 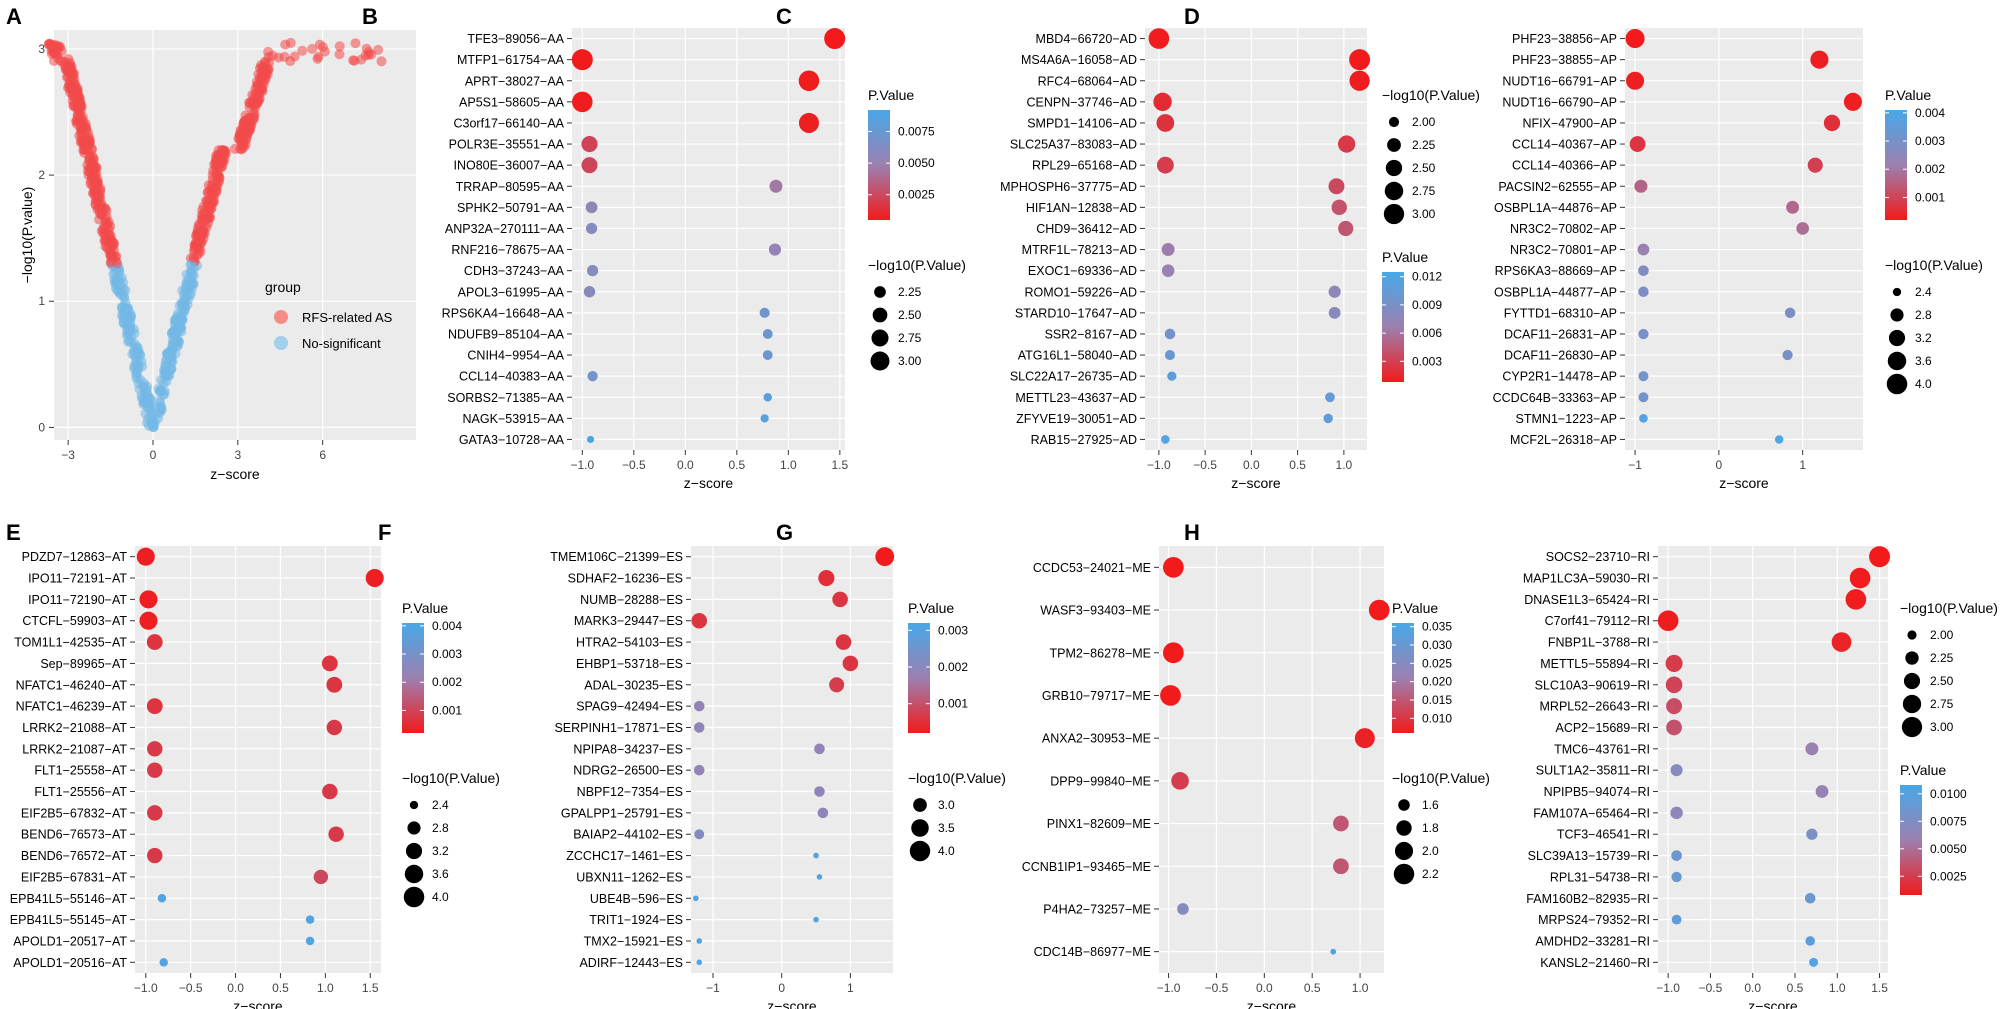 I want to click on category-label: ROMO1−59226−AD, so click(x=1080, y=292).